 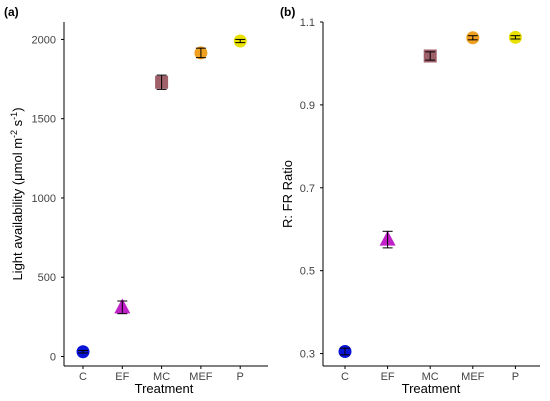 What do you see at coordinates (17, 124) in the screenshot?
I see `y-title-mid: s` at bounding box center [17, 124].